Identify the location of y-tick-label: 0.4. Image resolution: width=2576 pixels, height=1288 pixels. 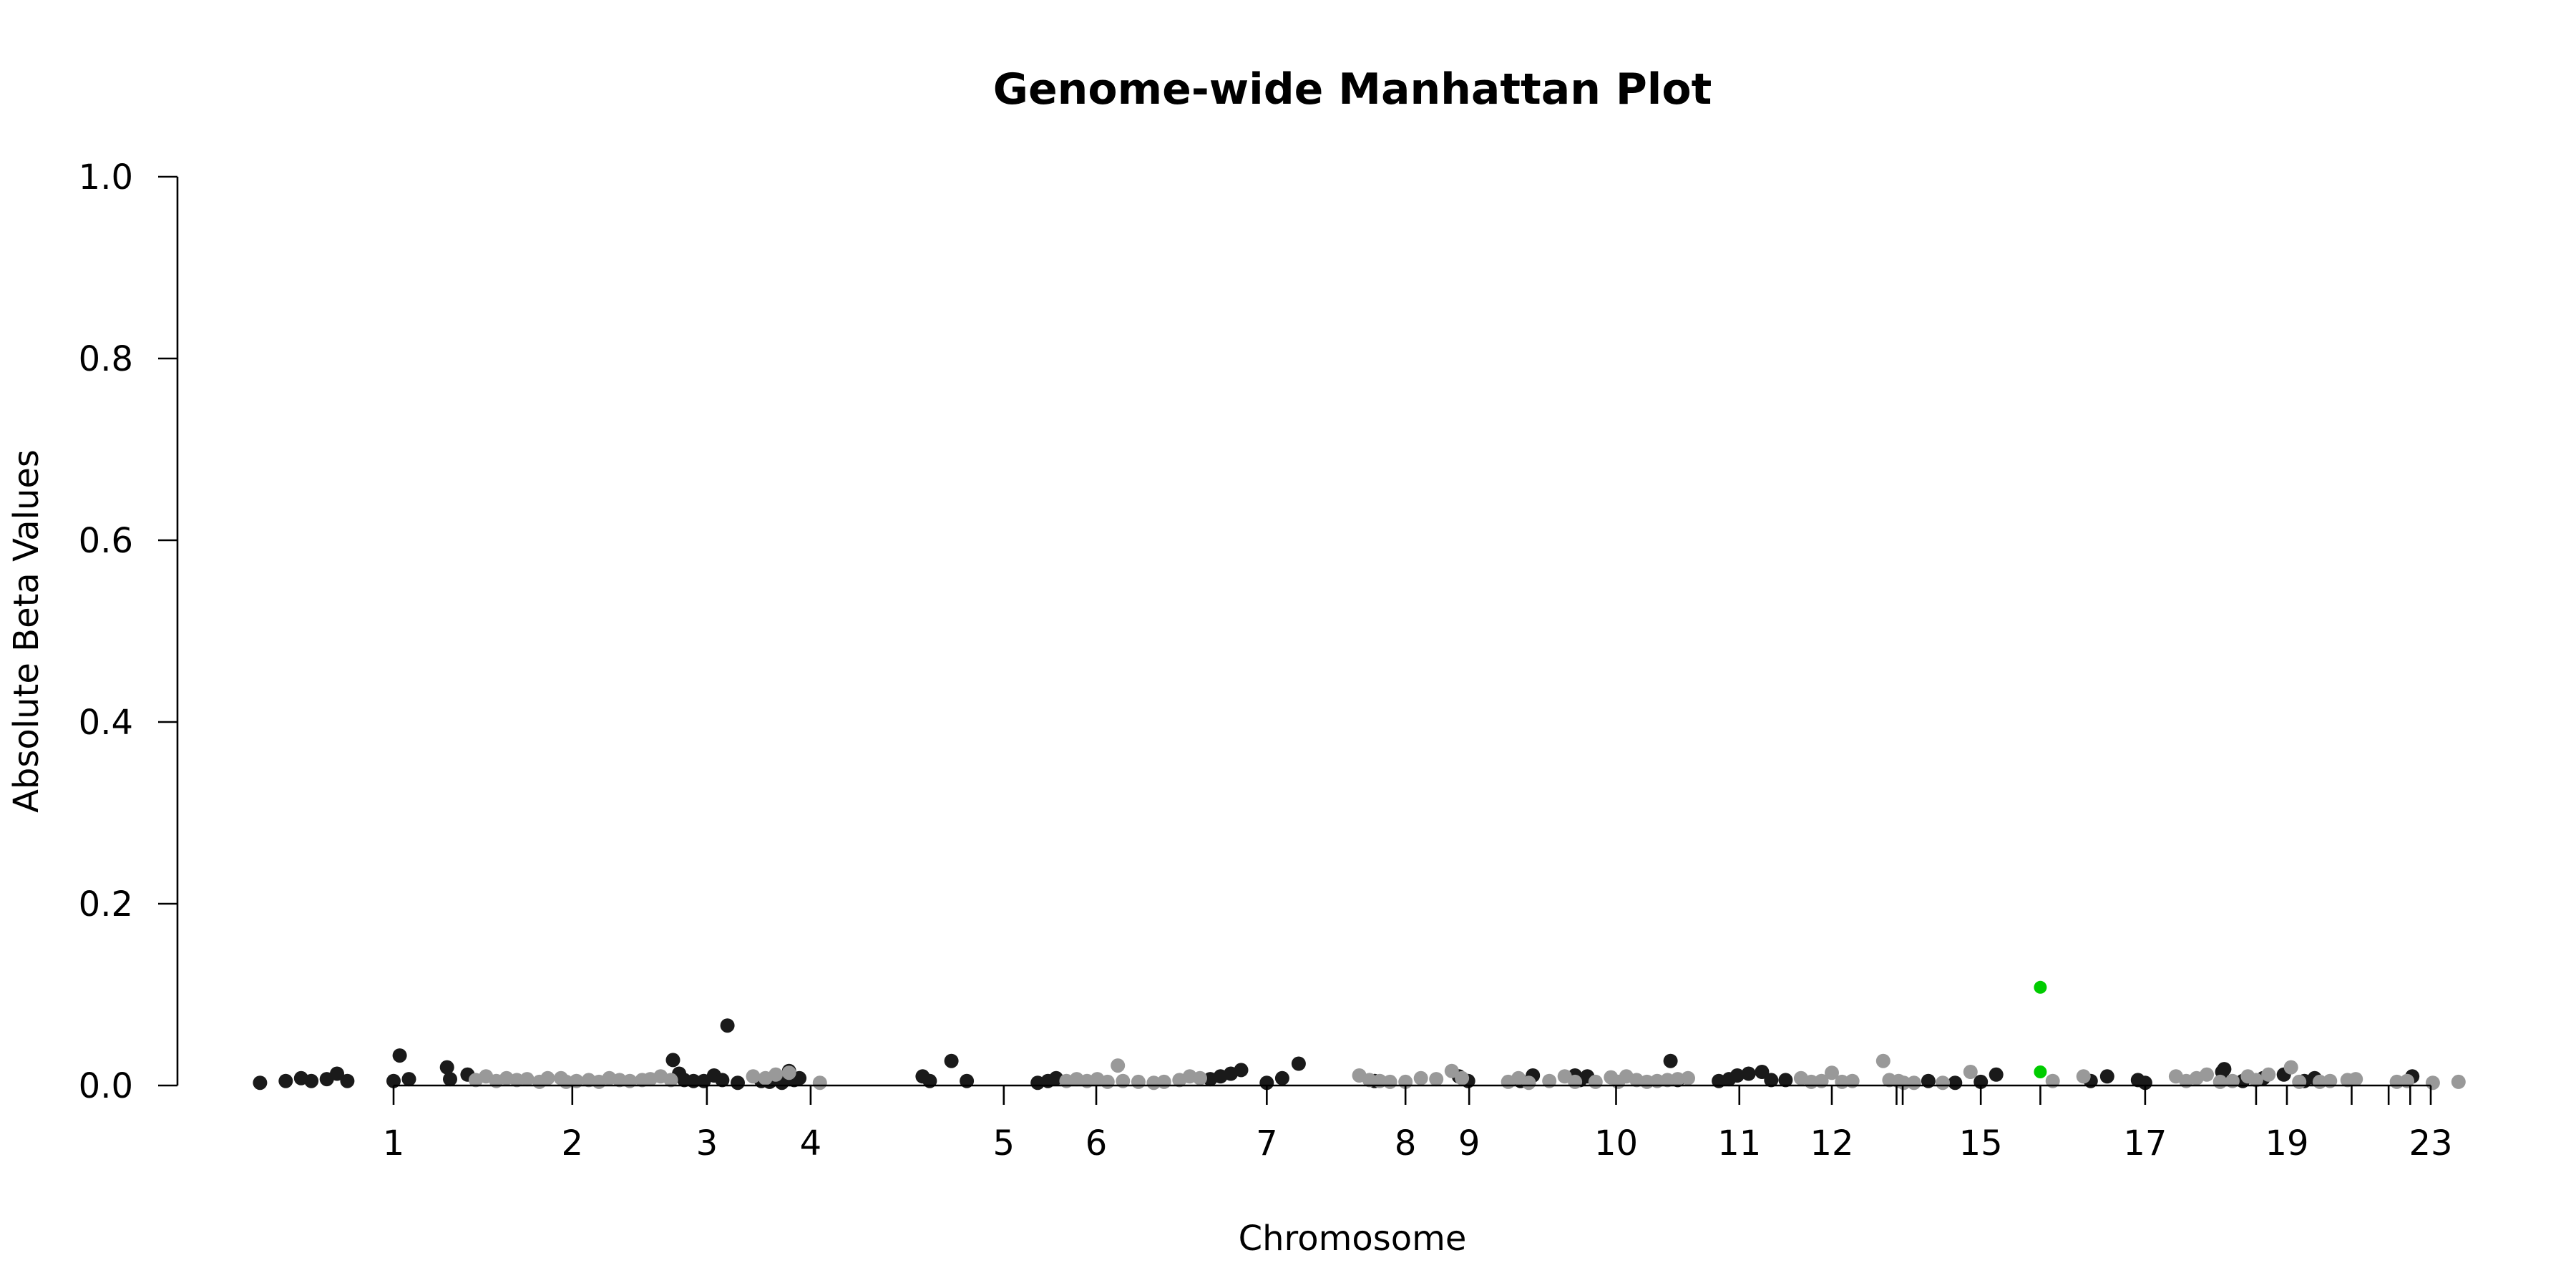
(106, 723).